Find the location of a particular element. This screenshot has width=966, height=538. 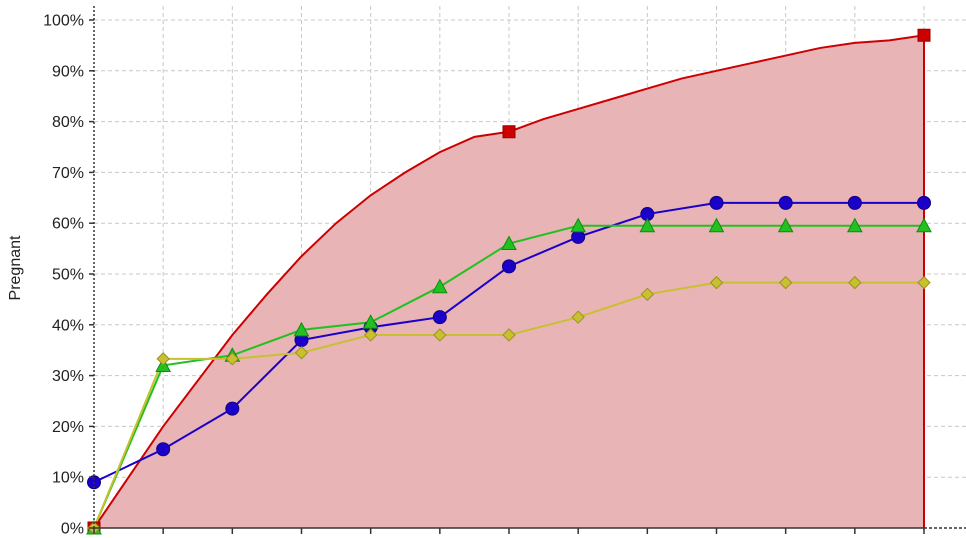

y-tick-label: 20% is located at coordinates (68, 427).